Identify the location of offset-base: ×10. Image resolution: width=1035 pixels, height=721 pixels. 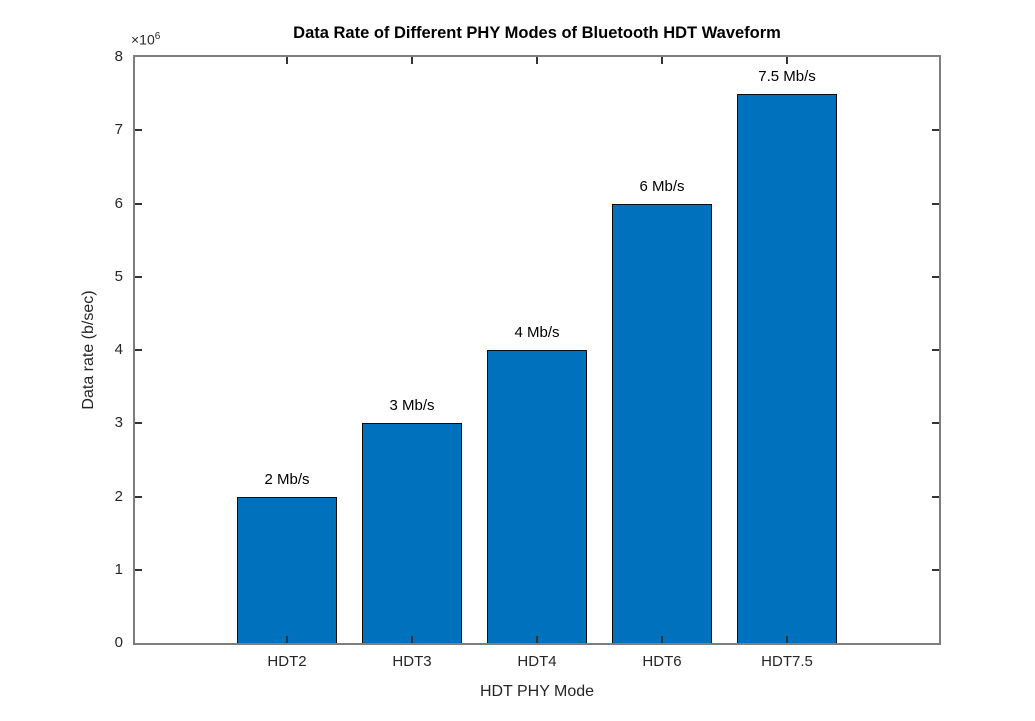
(143, 39).